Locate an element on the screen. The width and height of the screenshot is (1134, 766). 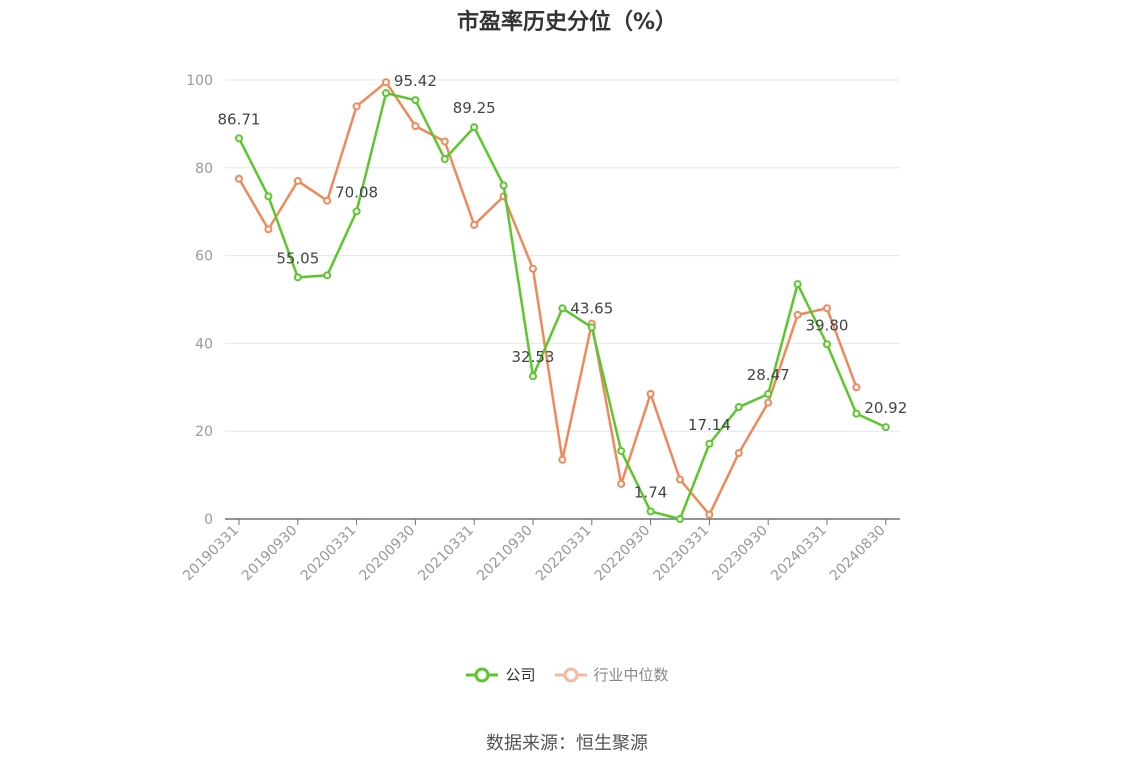
data-label: 95.42 is located at coordinates (415, 81).